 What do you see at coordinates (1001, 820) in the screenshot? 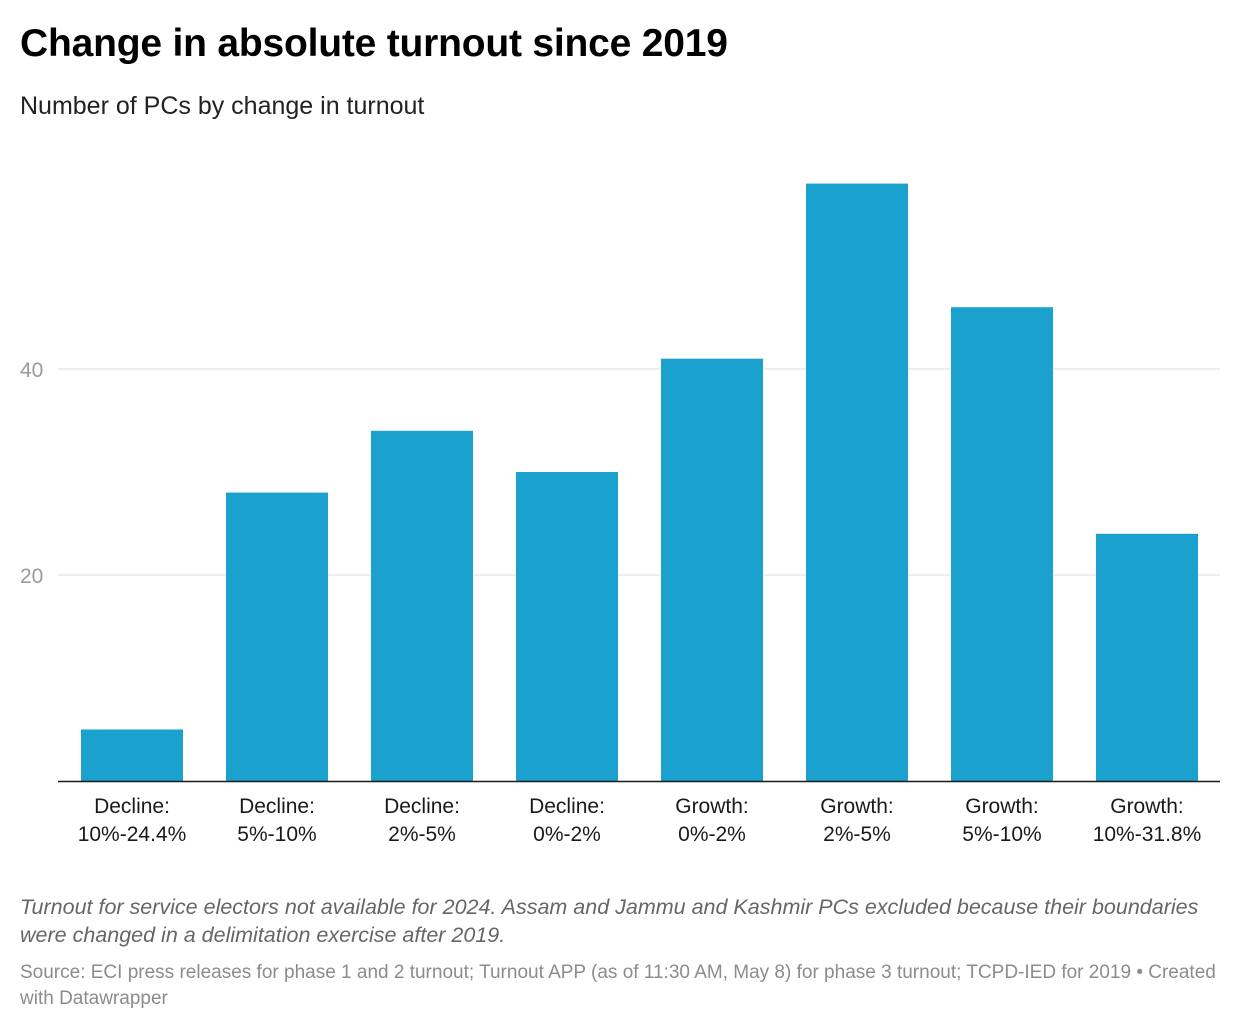
I see `category-label-6: Growth: 5%-10%` at bounding box center [1001, 820].